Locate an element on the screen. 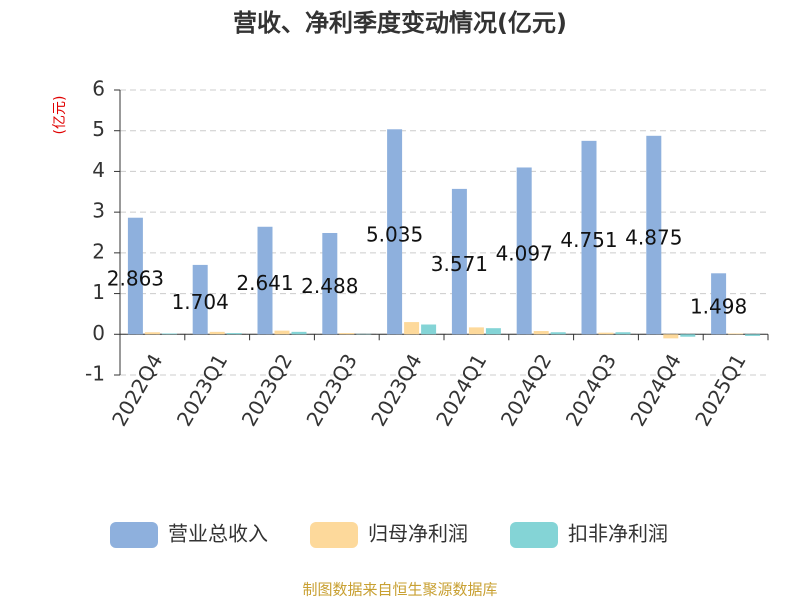  legend-label: 扣非净利润 is located at coordinates (618, 534).